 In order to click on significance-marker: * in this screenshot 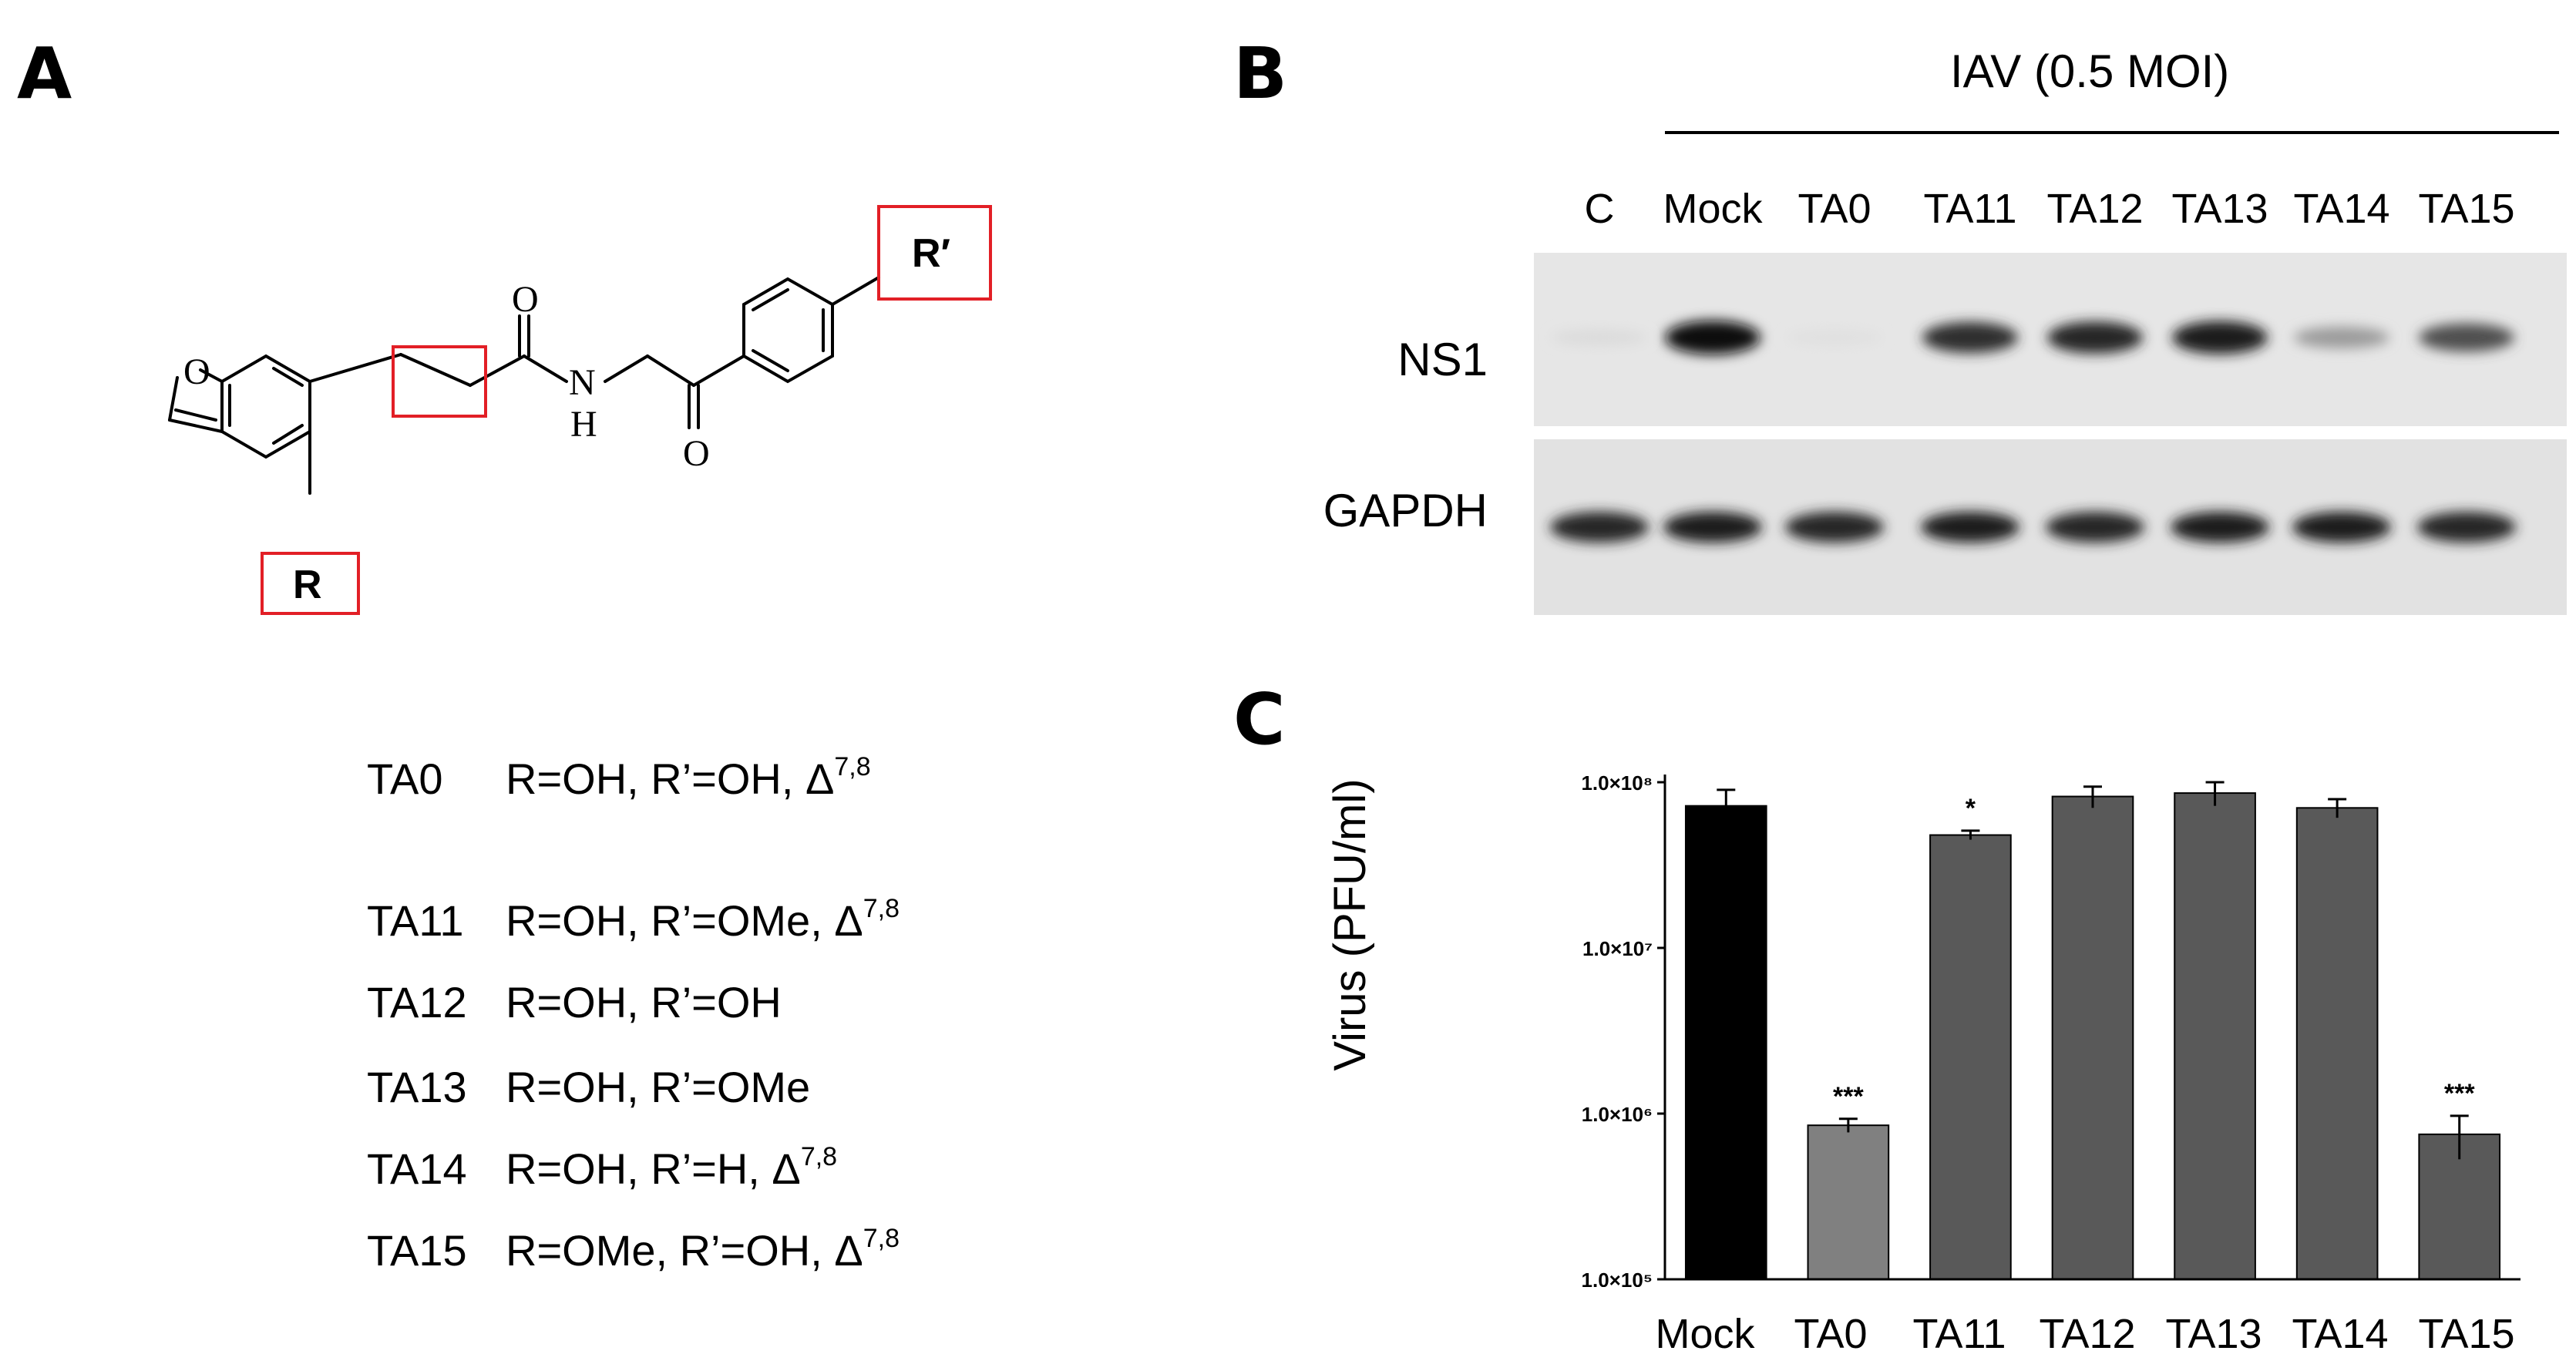, I will do `click(1971, 808)`.